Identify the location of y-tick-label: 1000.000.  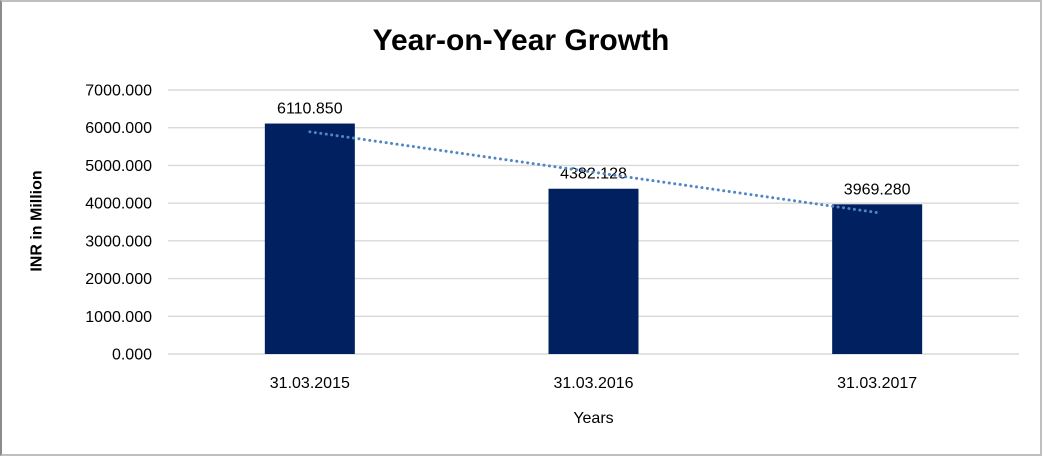
(118, 317).